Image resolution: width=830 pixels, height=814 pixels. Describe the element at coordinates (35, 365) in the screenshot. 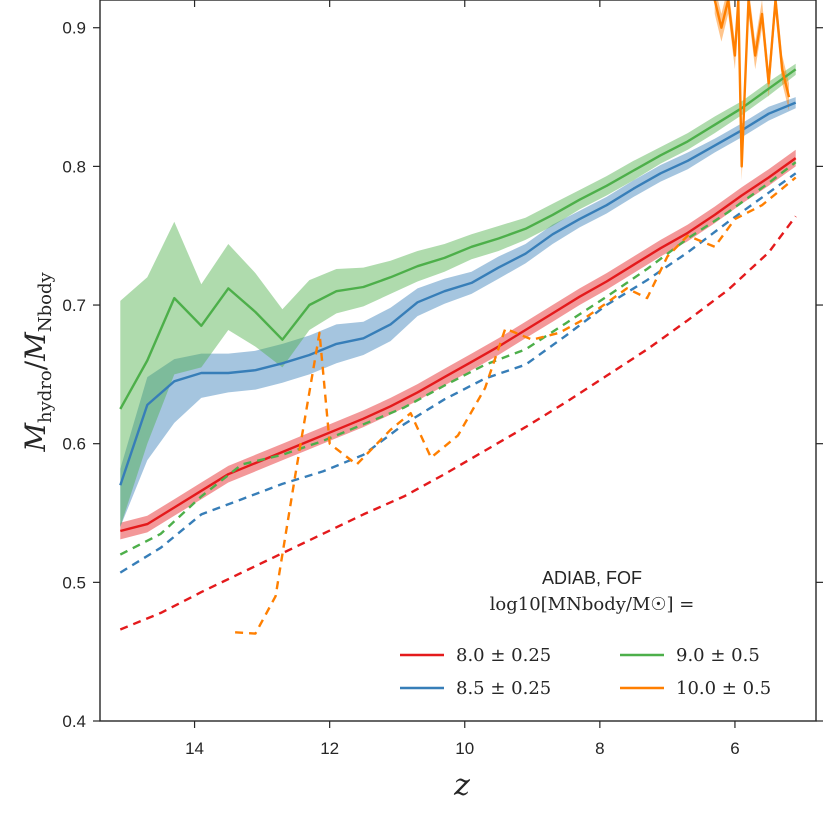

I see `y-axis-label-slash: /` at that location.